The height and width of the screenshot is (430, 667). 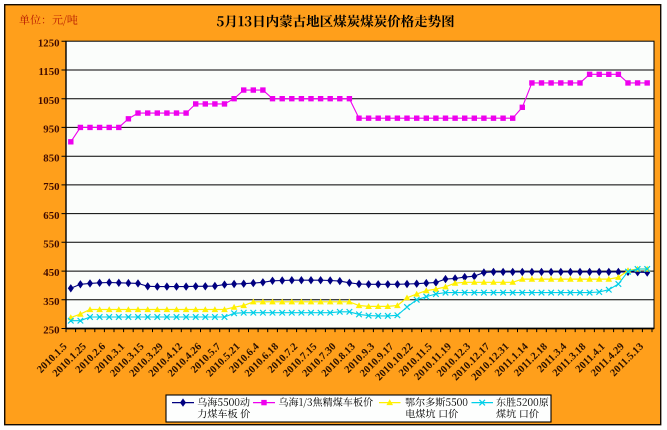 I want to click on svg-text: 550, so click(x=51, y=245).